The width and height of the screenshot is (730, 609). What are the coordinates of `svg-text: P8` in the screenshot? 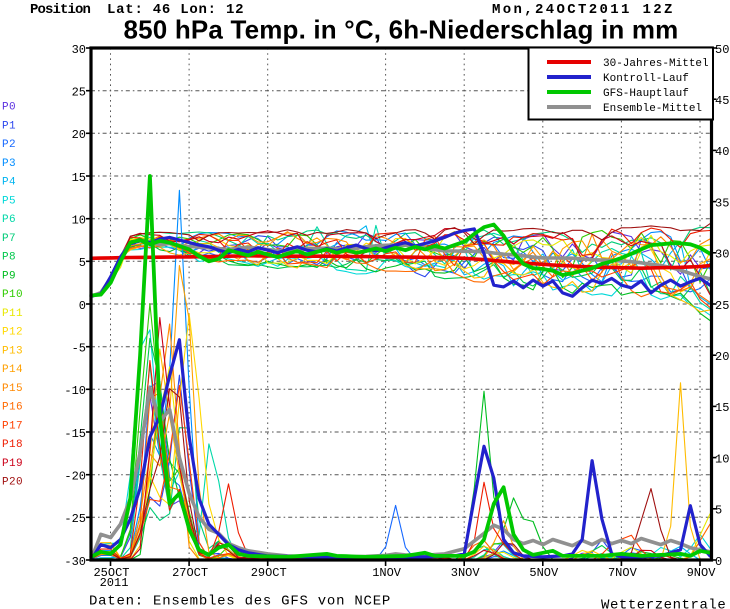 It's located at (9, 258).